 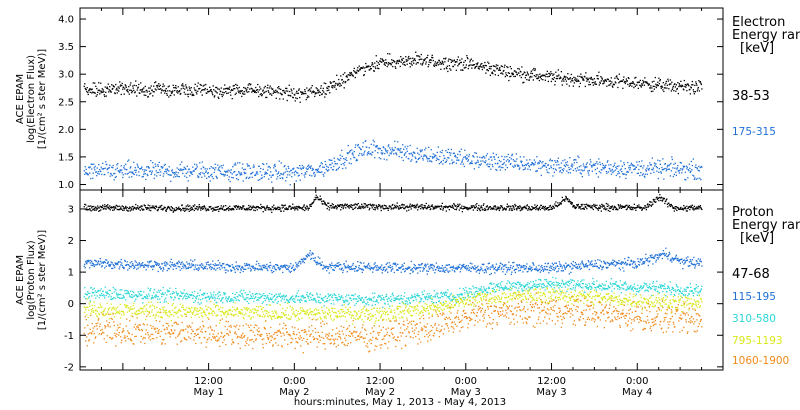 What do you see at coordinates (66, 20) in the screenshot?
I see `y-tick-label: 4.0` at bounding box center [66, 20].